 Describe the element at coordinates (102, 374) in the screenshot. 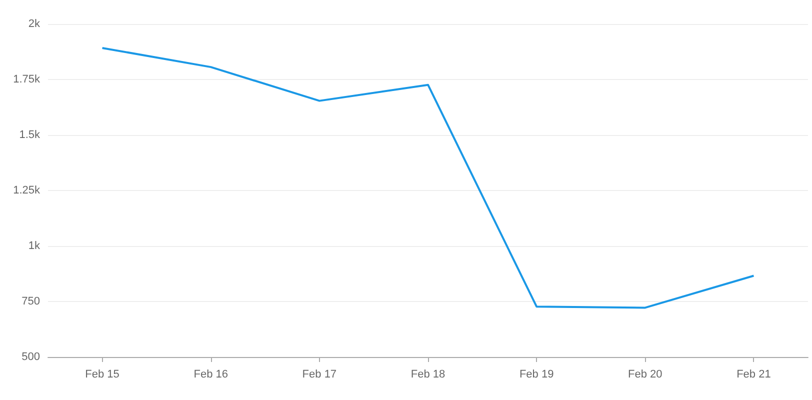

I see `x-tick-label: Feb 15` at that location.